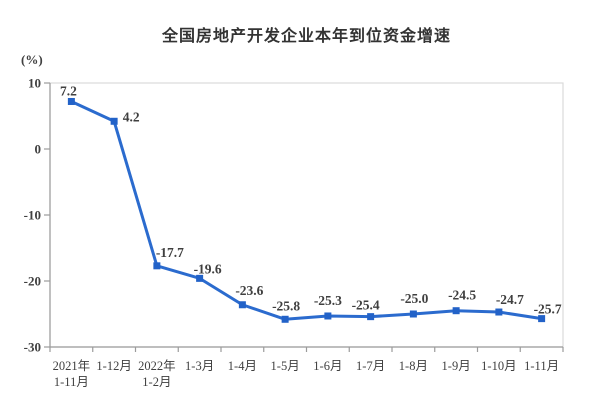 The width and height of the screenshot is (600, 412). Describe the element at coordinates (71, 382) in the screenshot. I see `x-tick-label-line2: 1-11月` at that location.